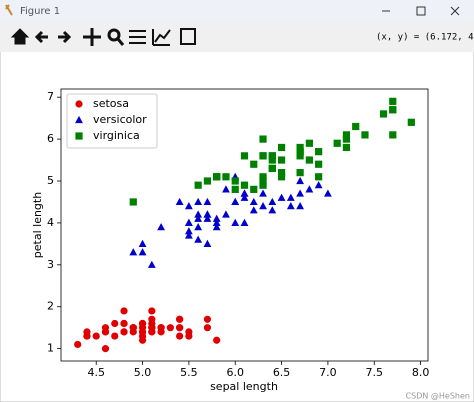  I want to click on legend-box, so click(112, 121).